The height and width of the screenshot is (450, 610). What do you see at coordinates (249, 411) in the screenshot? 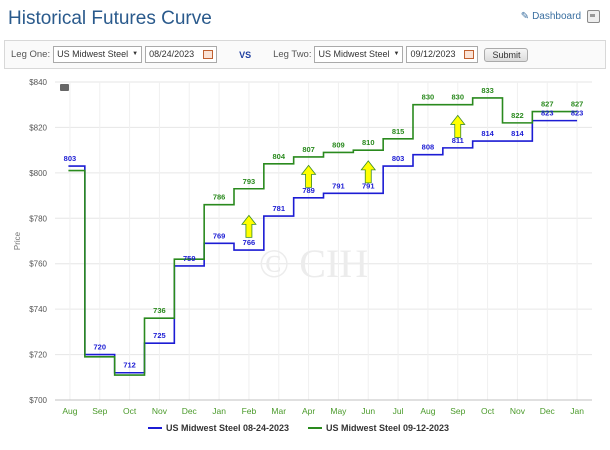
I see `x-tick-label: Feb` at bounding box center [249, 411].